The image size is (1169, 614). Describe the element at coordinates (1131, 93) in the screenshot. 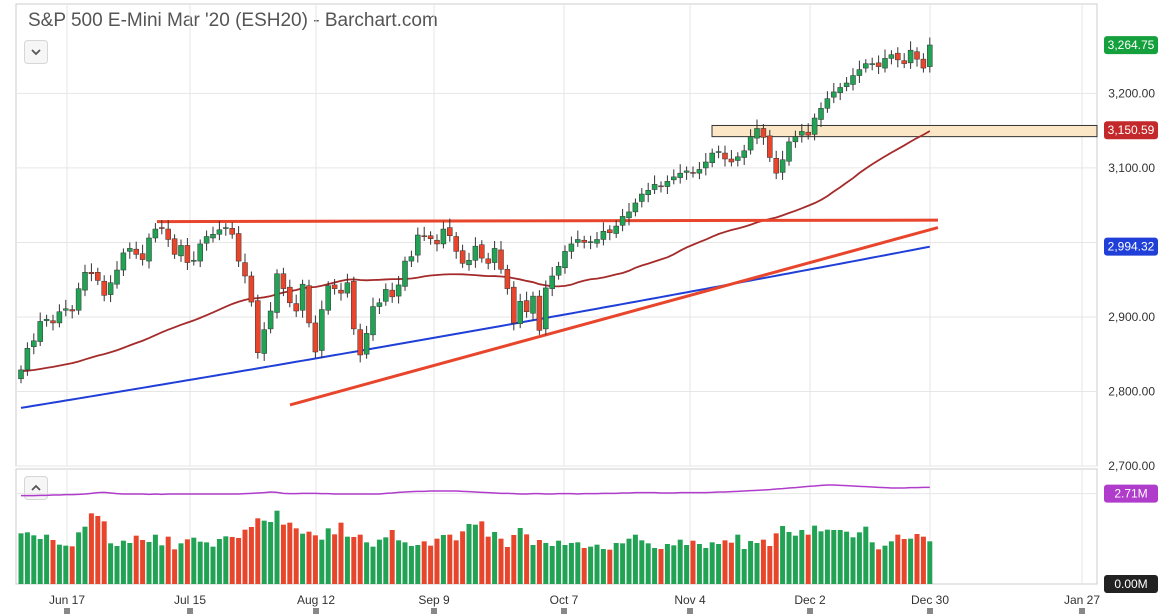

I see `y-tick-label: 3,200.00` at that location.